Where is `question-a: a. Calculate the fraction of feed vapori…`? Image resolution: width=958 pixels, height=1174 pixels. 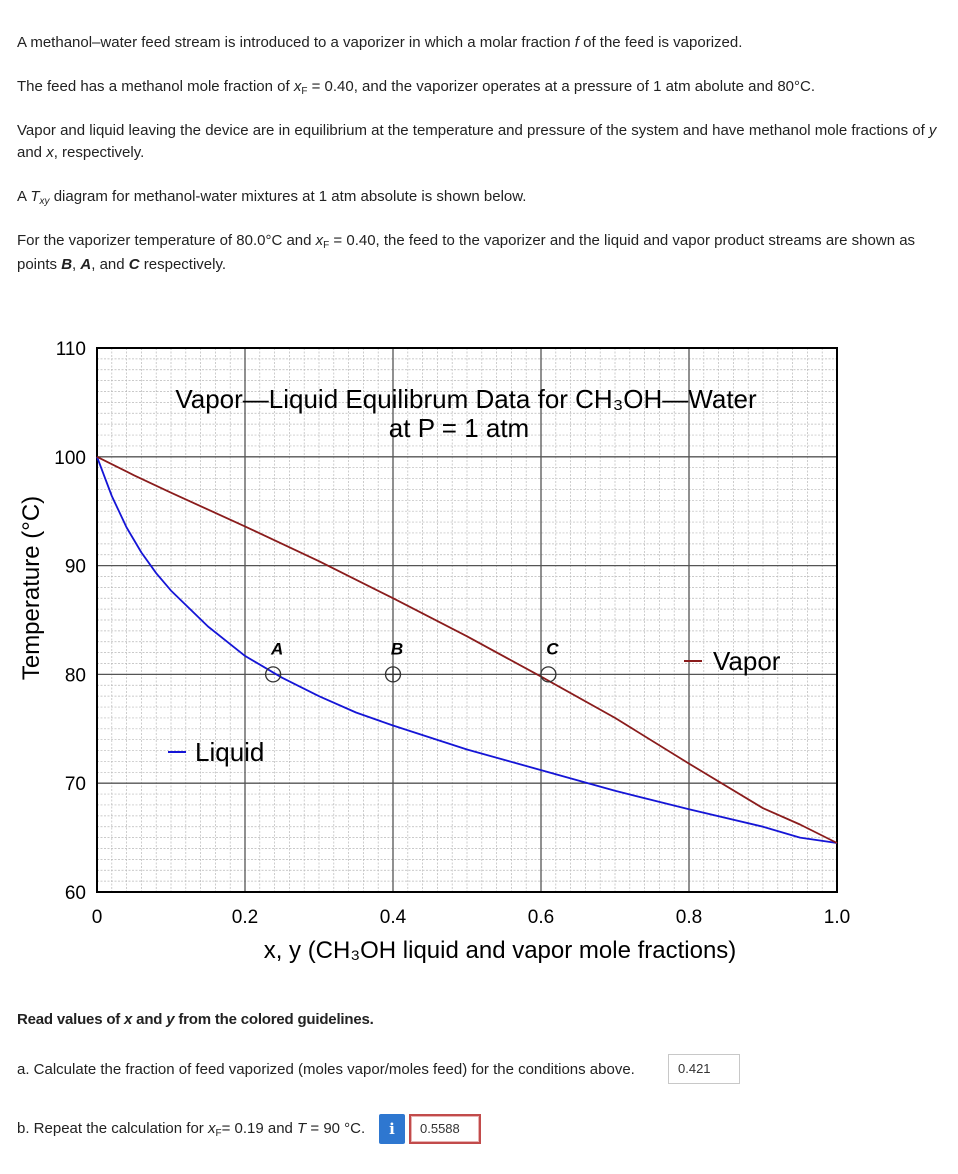 question-a: a. Calculate the fraction of feed vapori… is located at coordinates (326, 1069).